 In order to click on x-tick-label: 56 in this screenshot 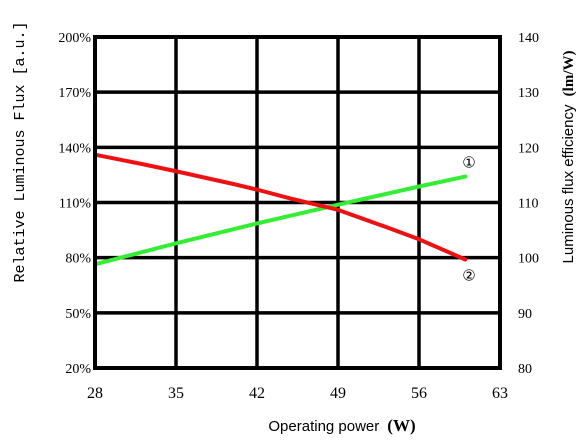, I will do `click(419, 393)`.